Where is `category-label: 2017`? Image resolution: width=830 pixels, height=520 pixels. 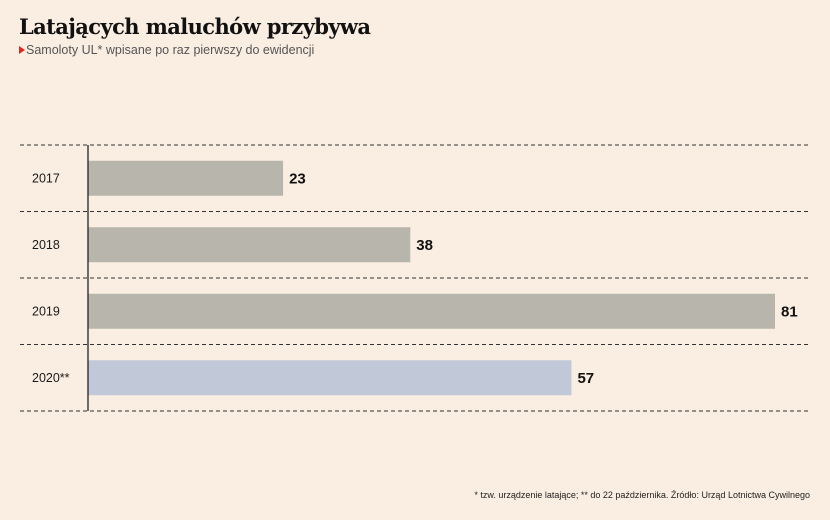 category-label: 2017 is located at coordinates (46, 178).